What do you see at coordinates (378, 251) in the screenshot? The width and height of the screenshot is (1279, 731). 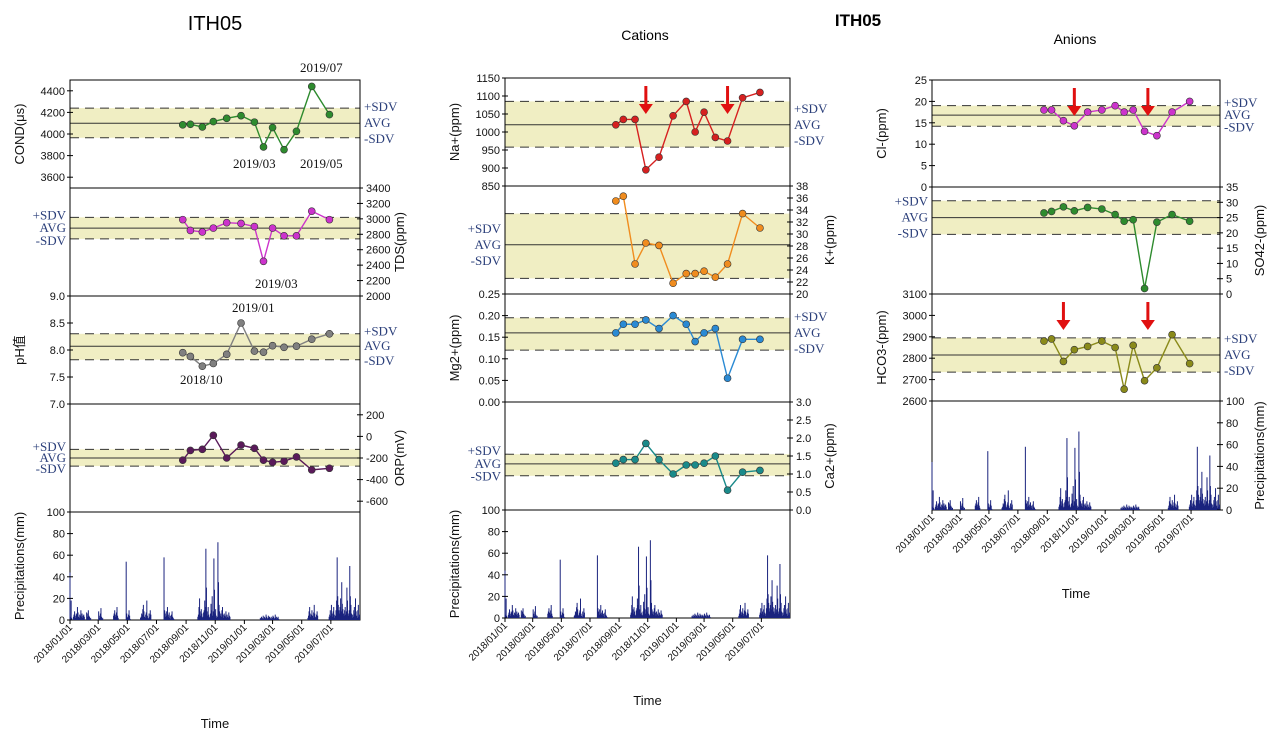 I see `y-tick-label: 2600` at bounding box center [378, 251].